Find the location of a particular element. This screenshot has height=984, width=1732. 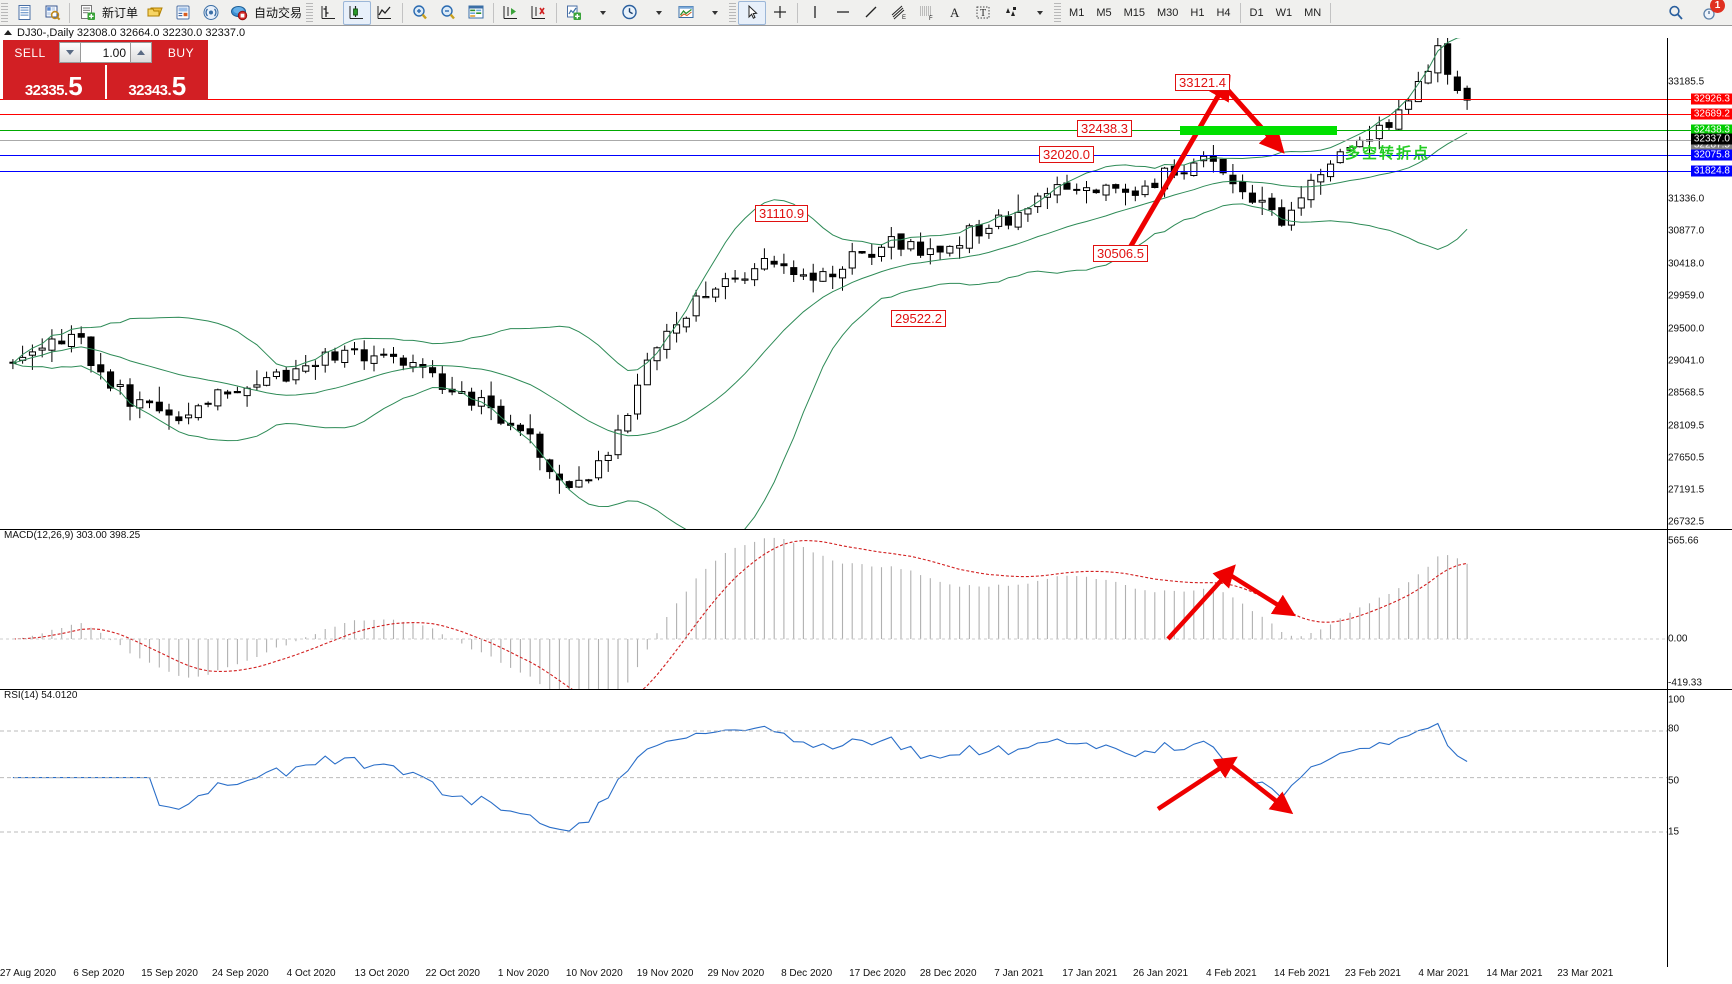

date-label: 29 Nov 2020 is located at coordinates (736, 973).